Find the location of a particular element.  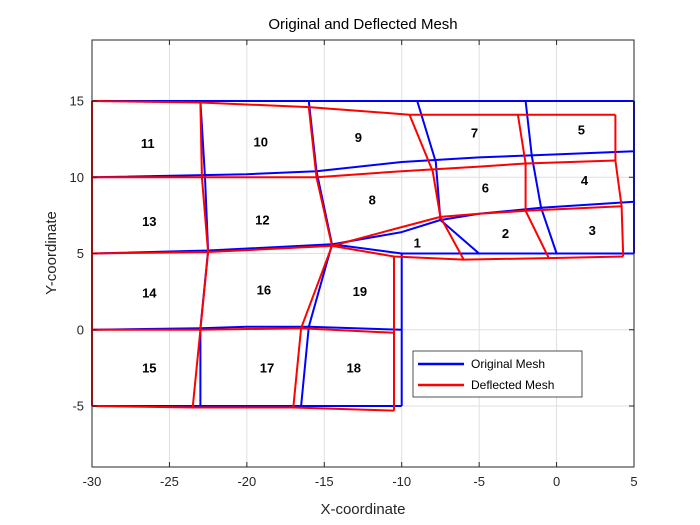

element-number-label: 12 is located at coordinates (262, 219).